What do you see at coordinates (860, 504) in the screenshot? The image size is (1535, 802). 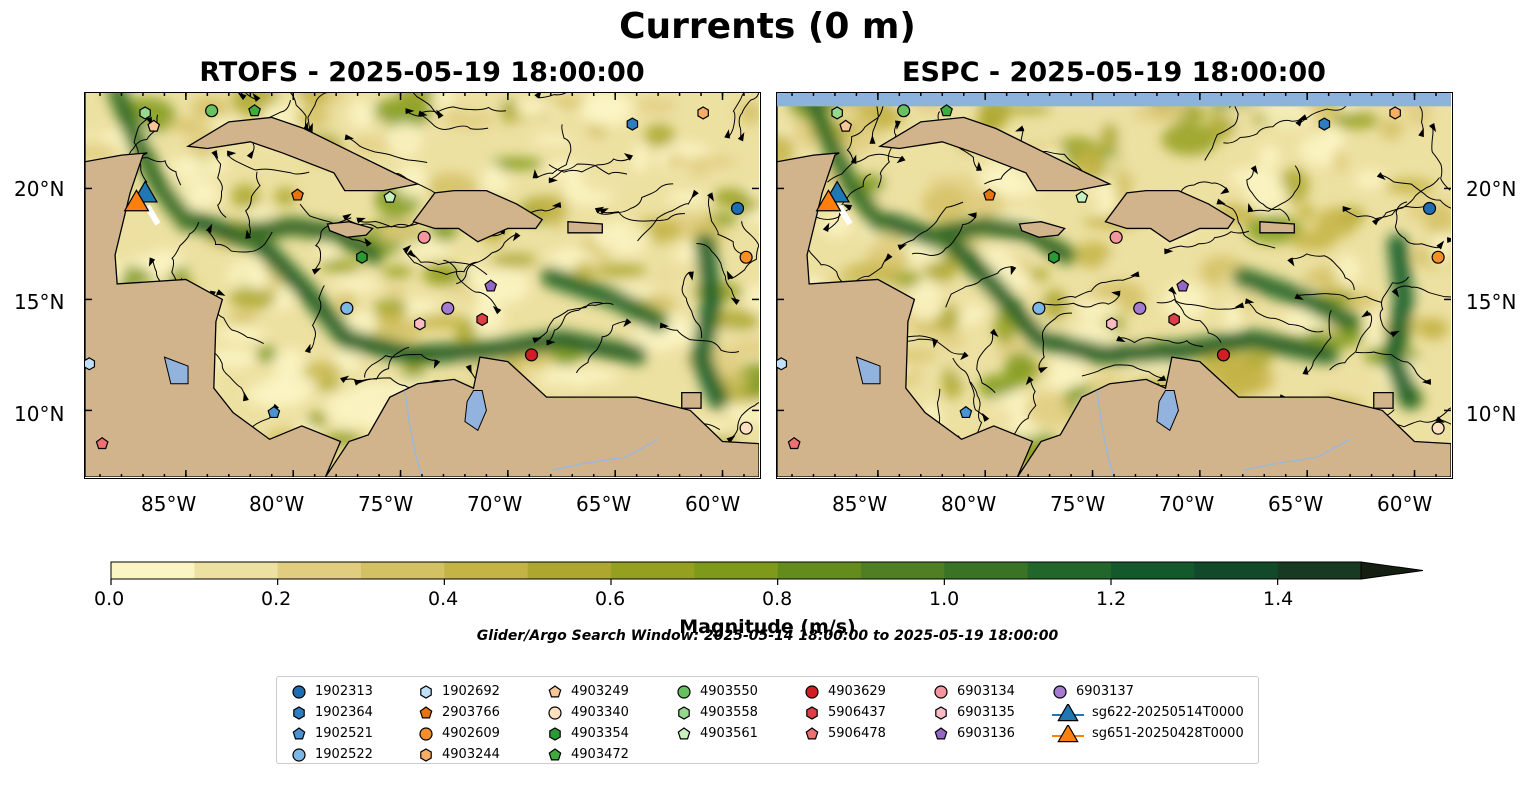 I see `lon-label-85w-espc: 85°W` at bounding box center [860, 504].